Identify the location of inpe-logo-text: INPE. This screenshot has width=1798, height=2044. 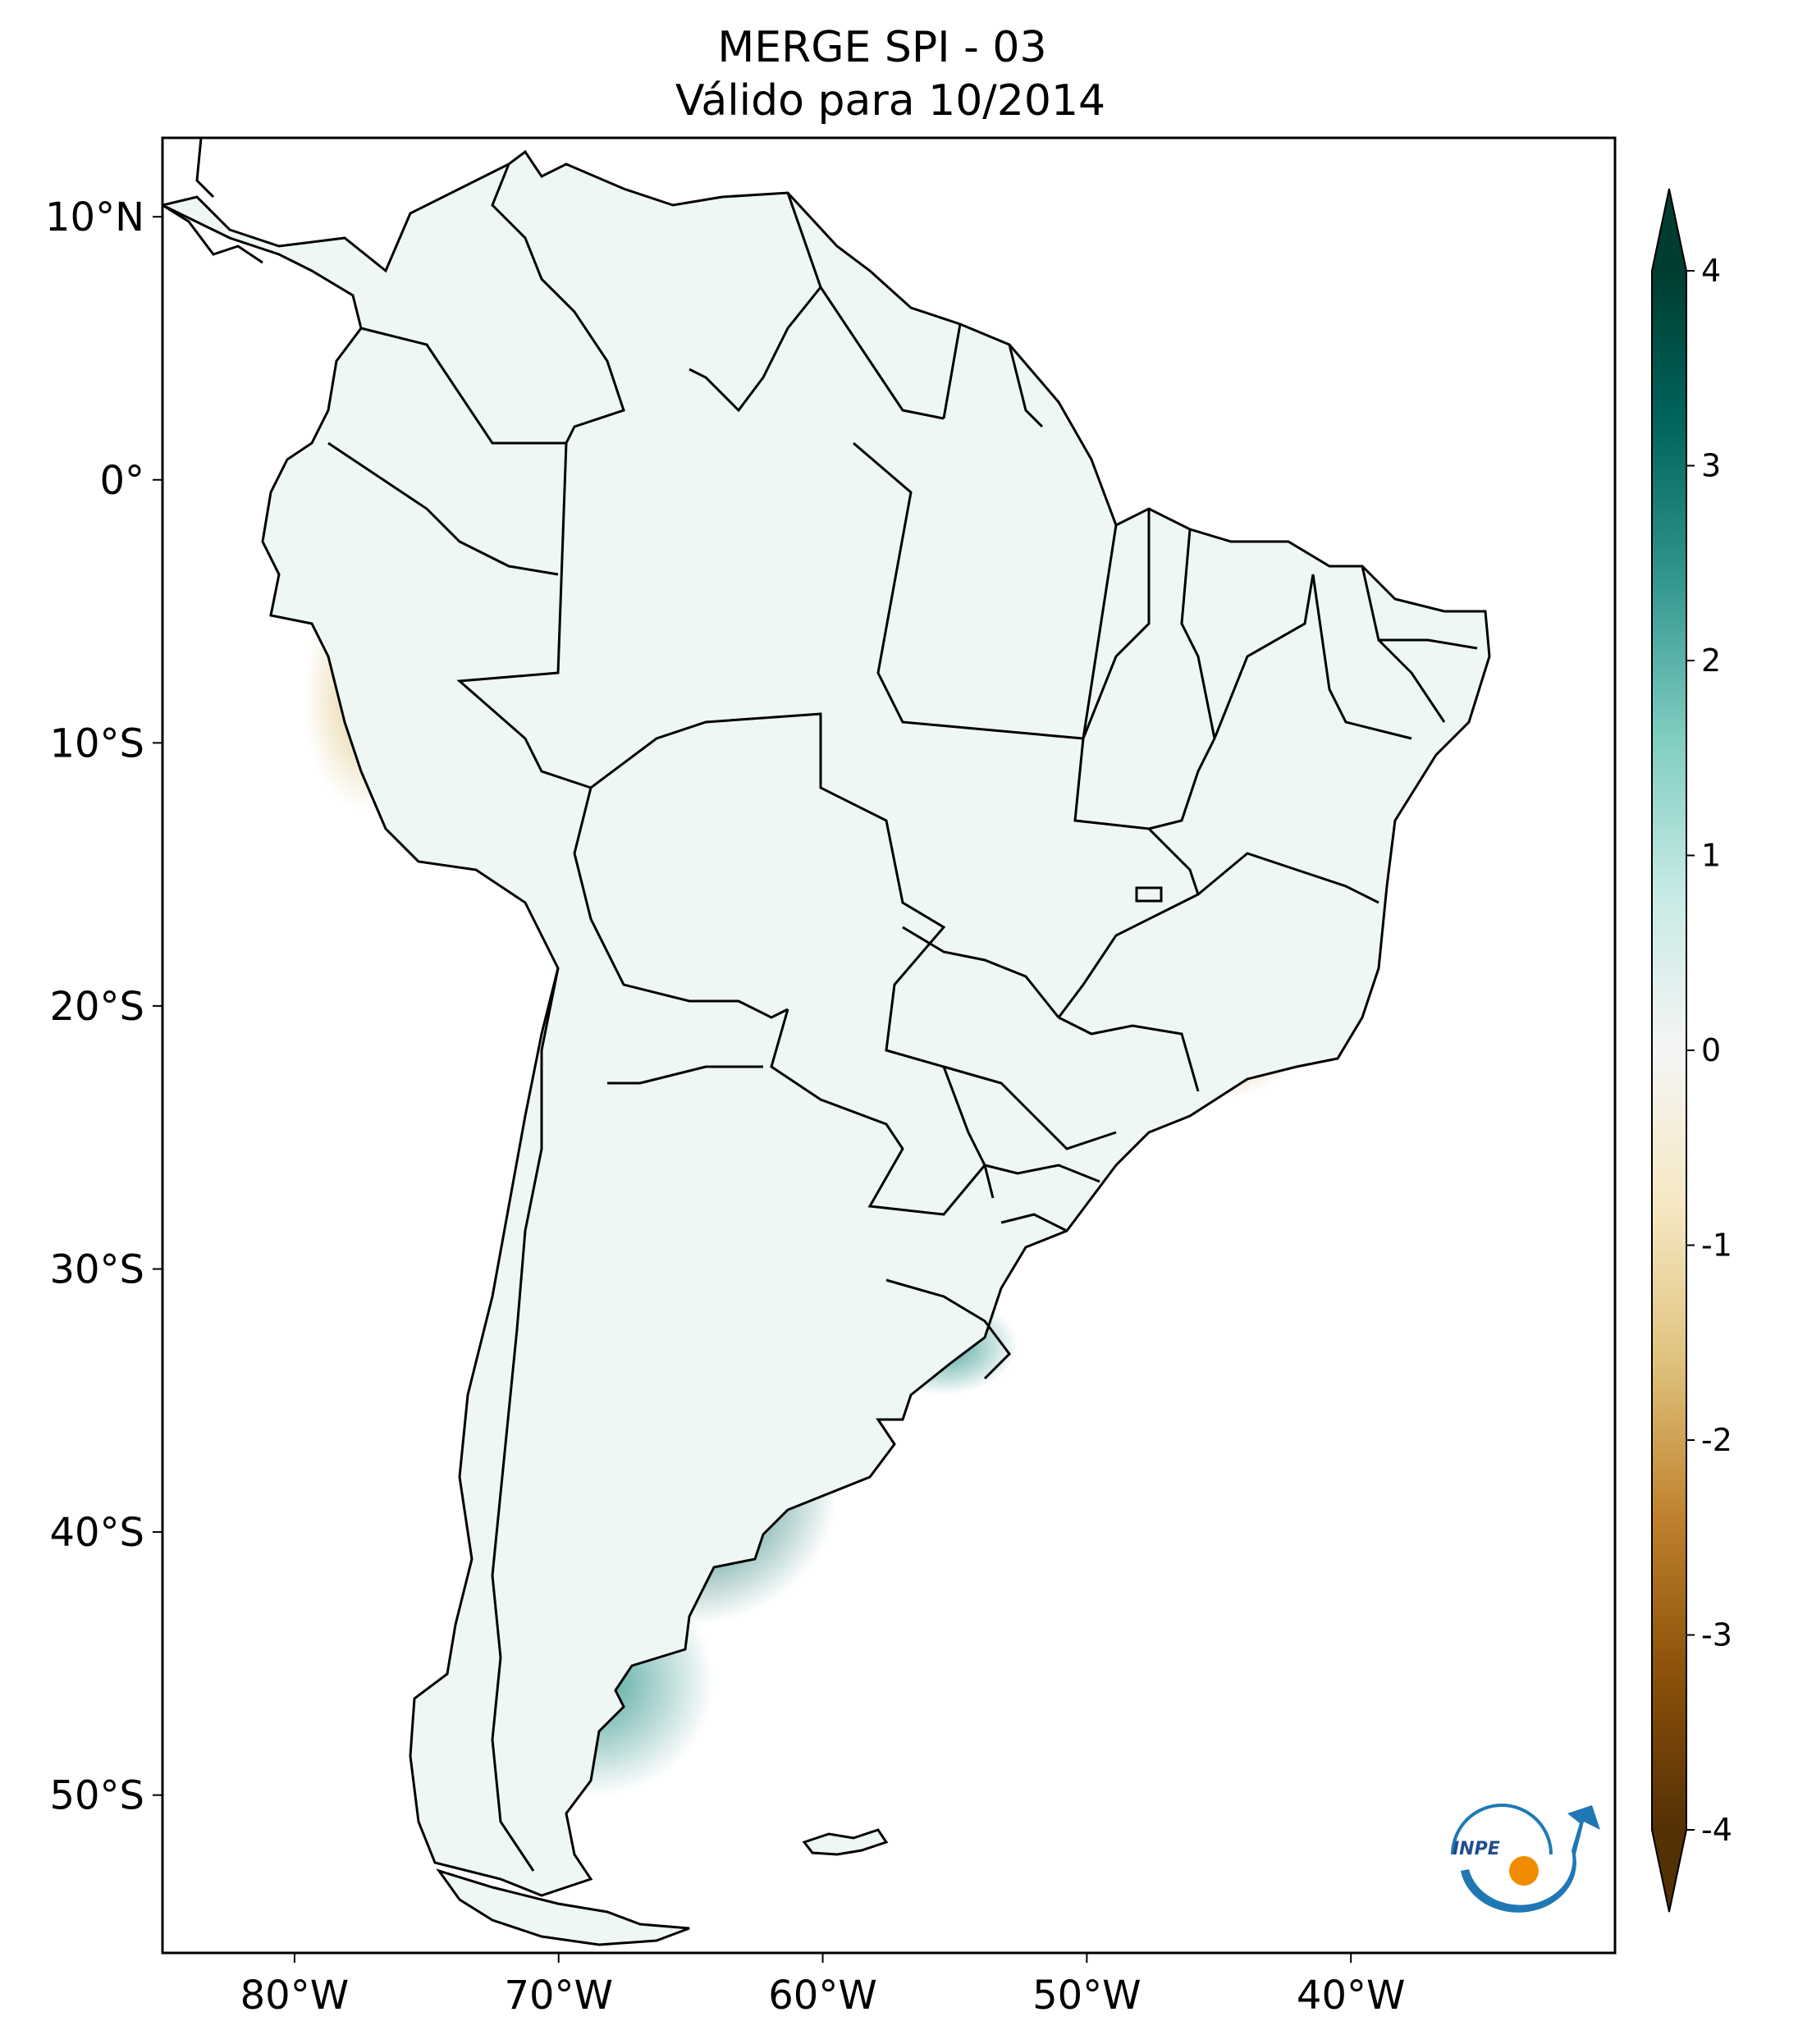
(1476, 1849).